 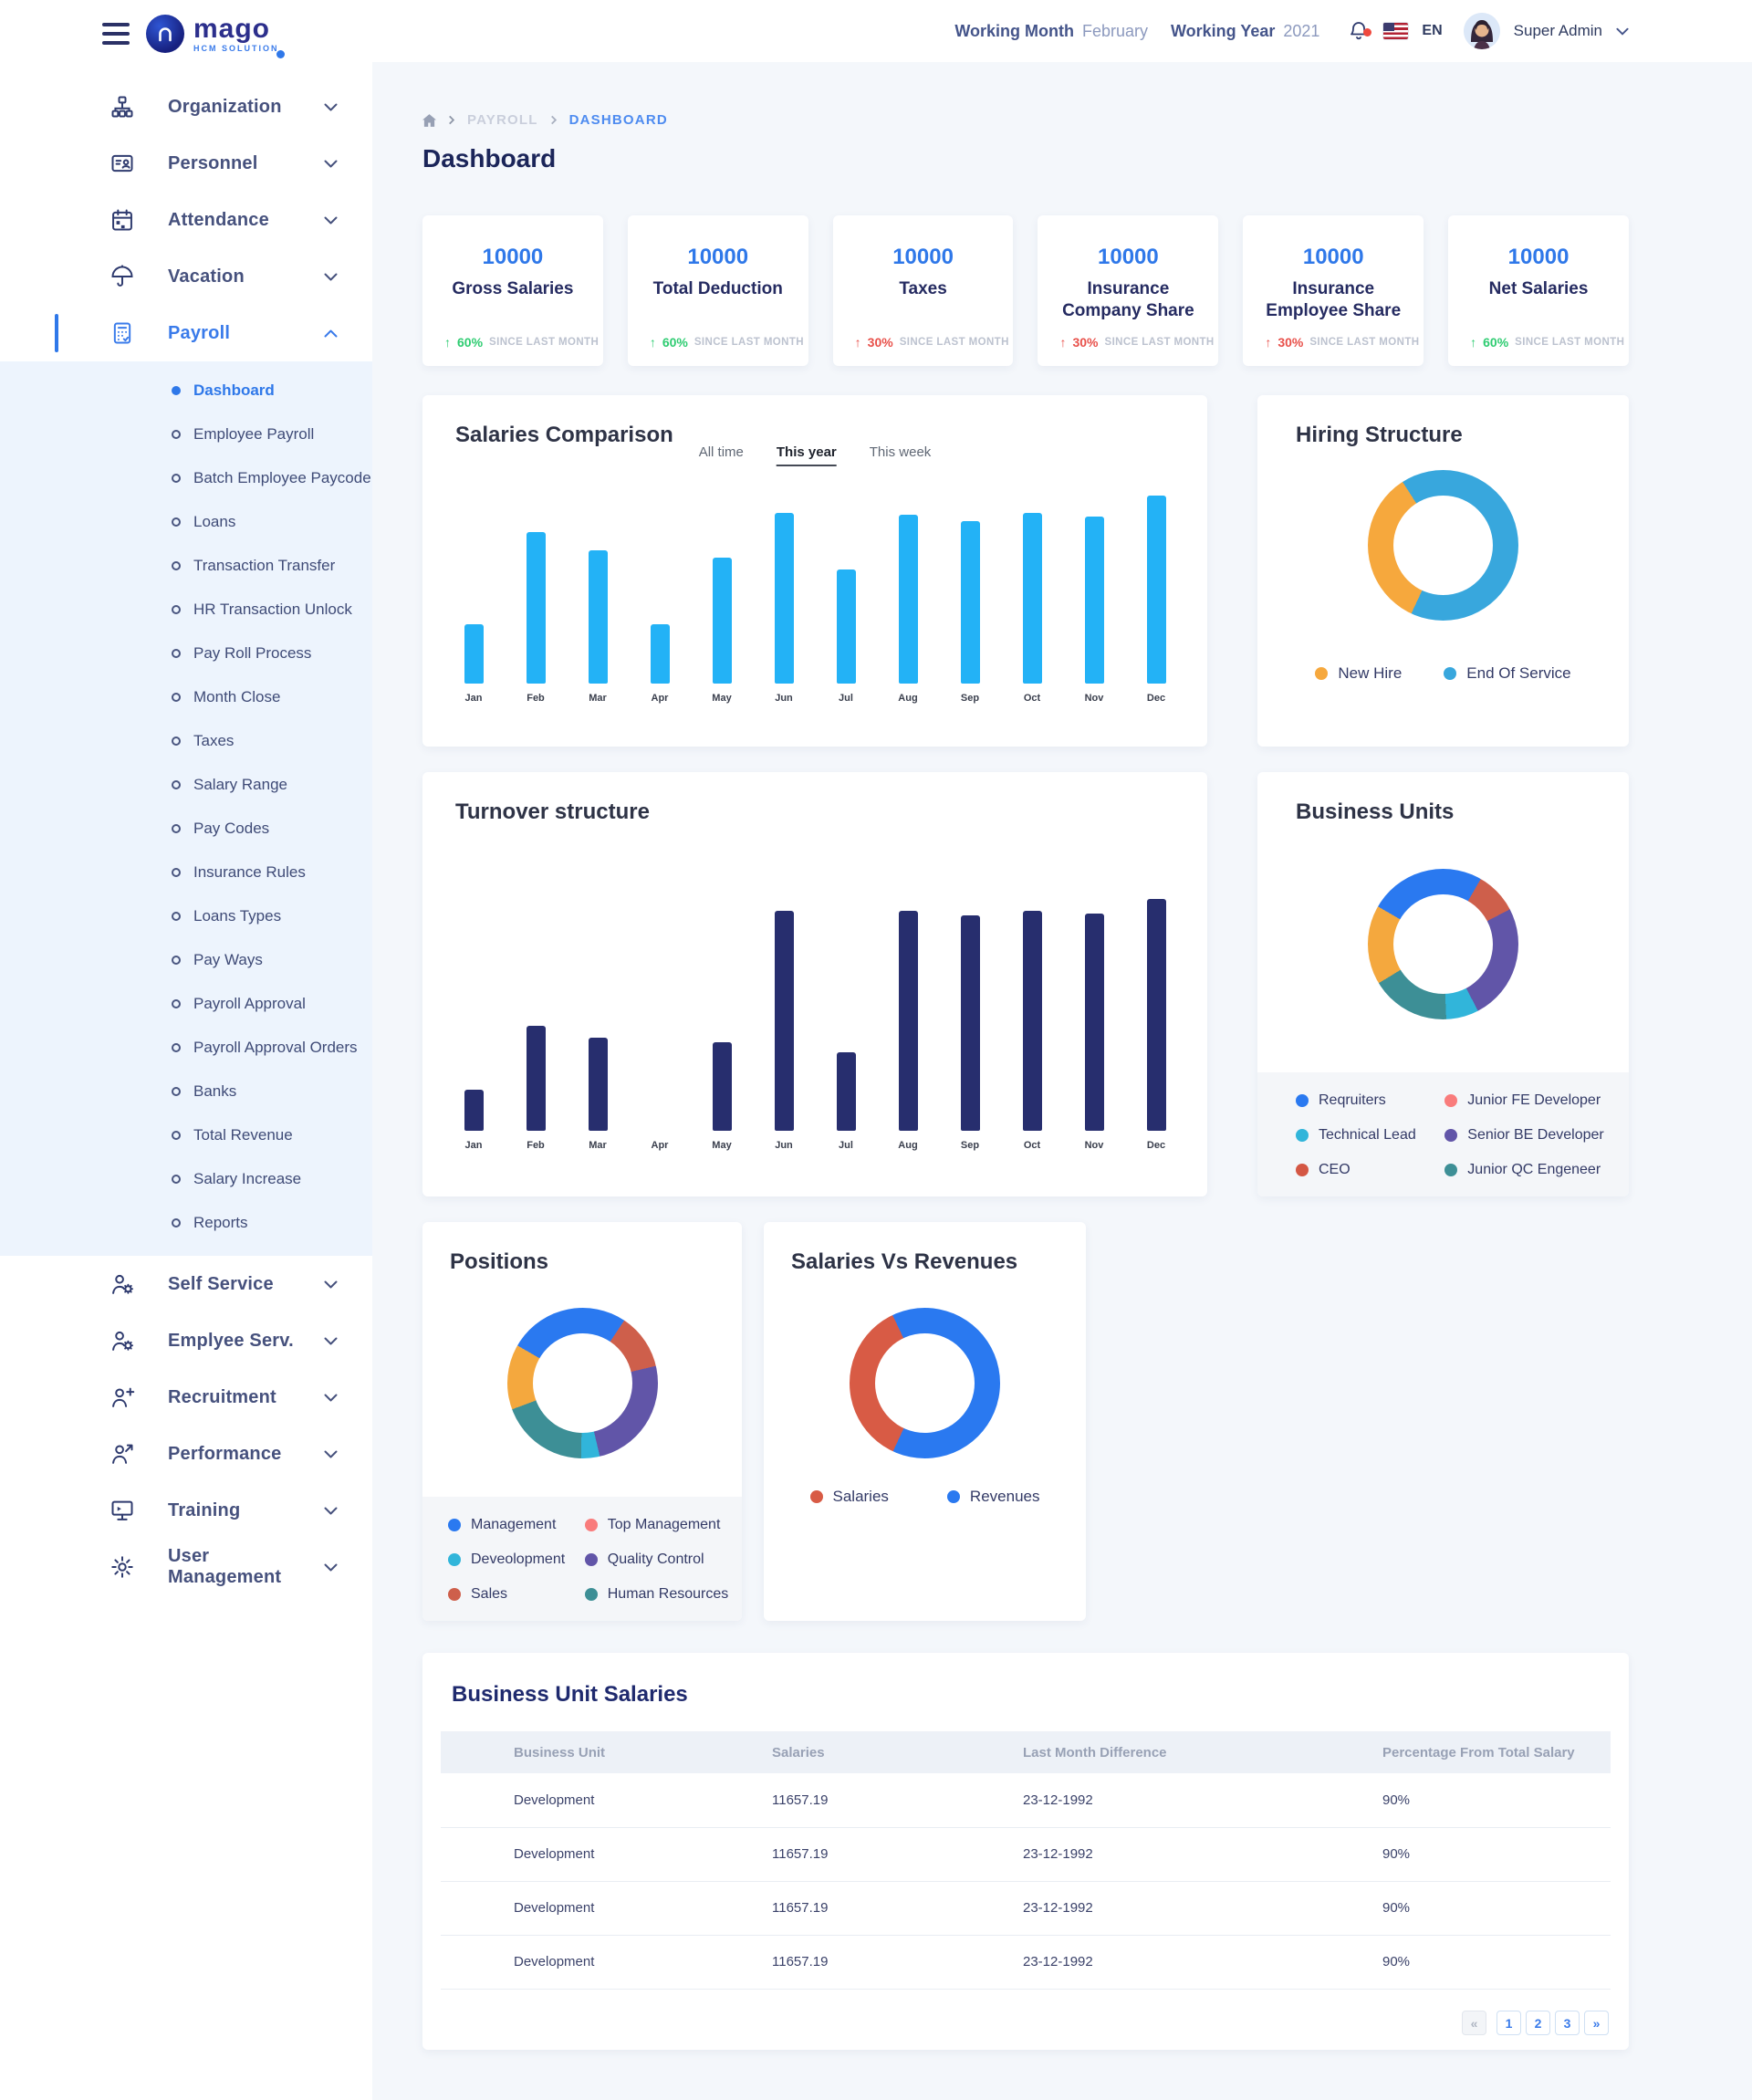 I want to click on sidebar-item-attendance: Attendance, so click(x=186, y=220).